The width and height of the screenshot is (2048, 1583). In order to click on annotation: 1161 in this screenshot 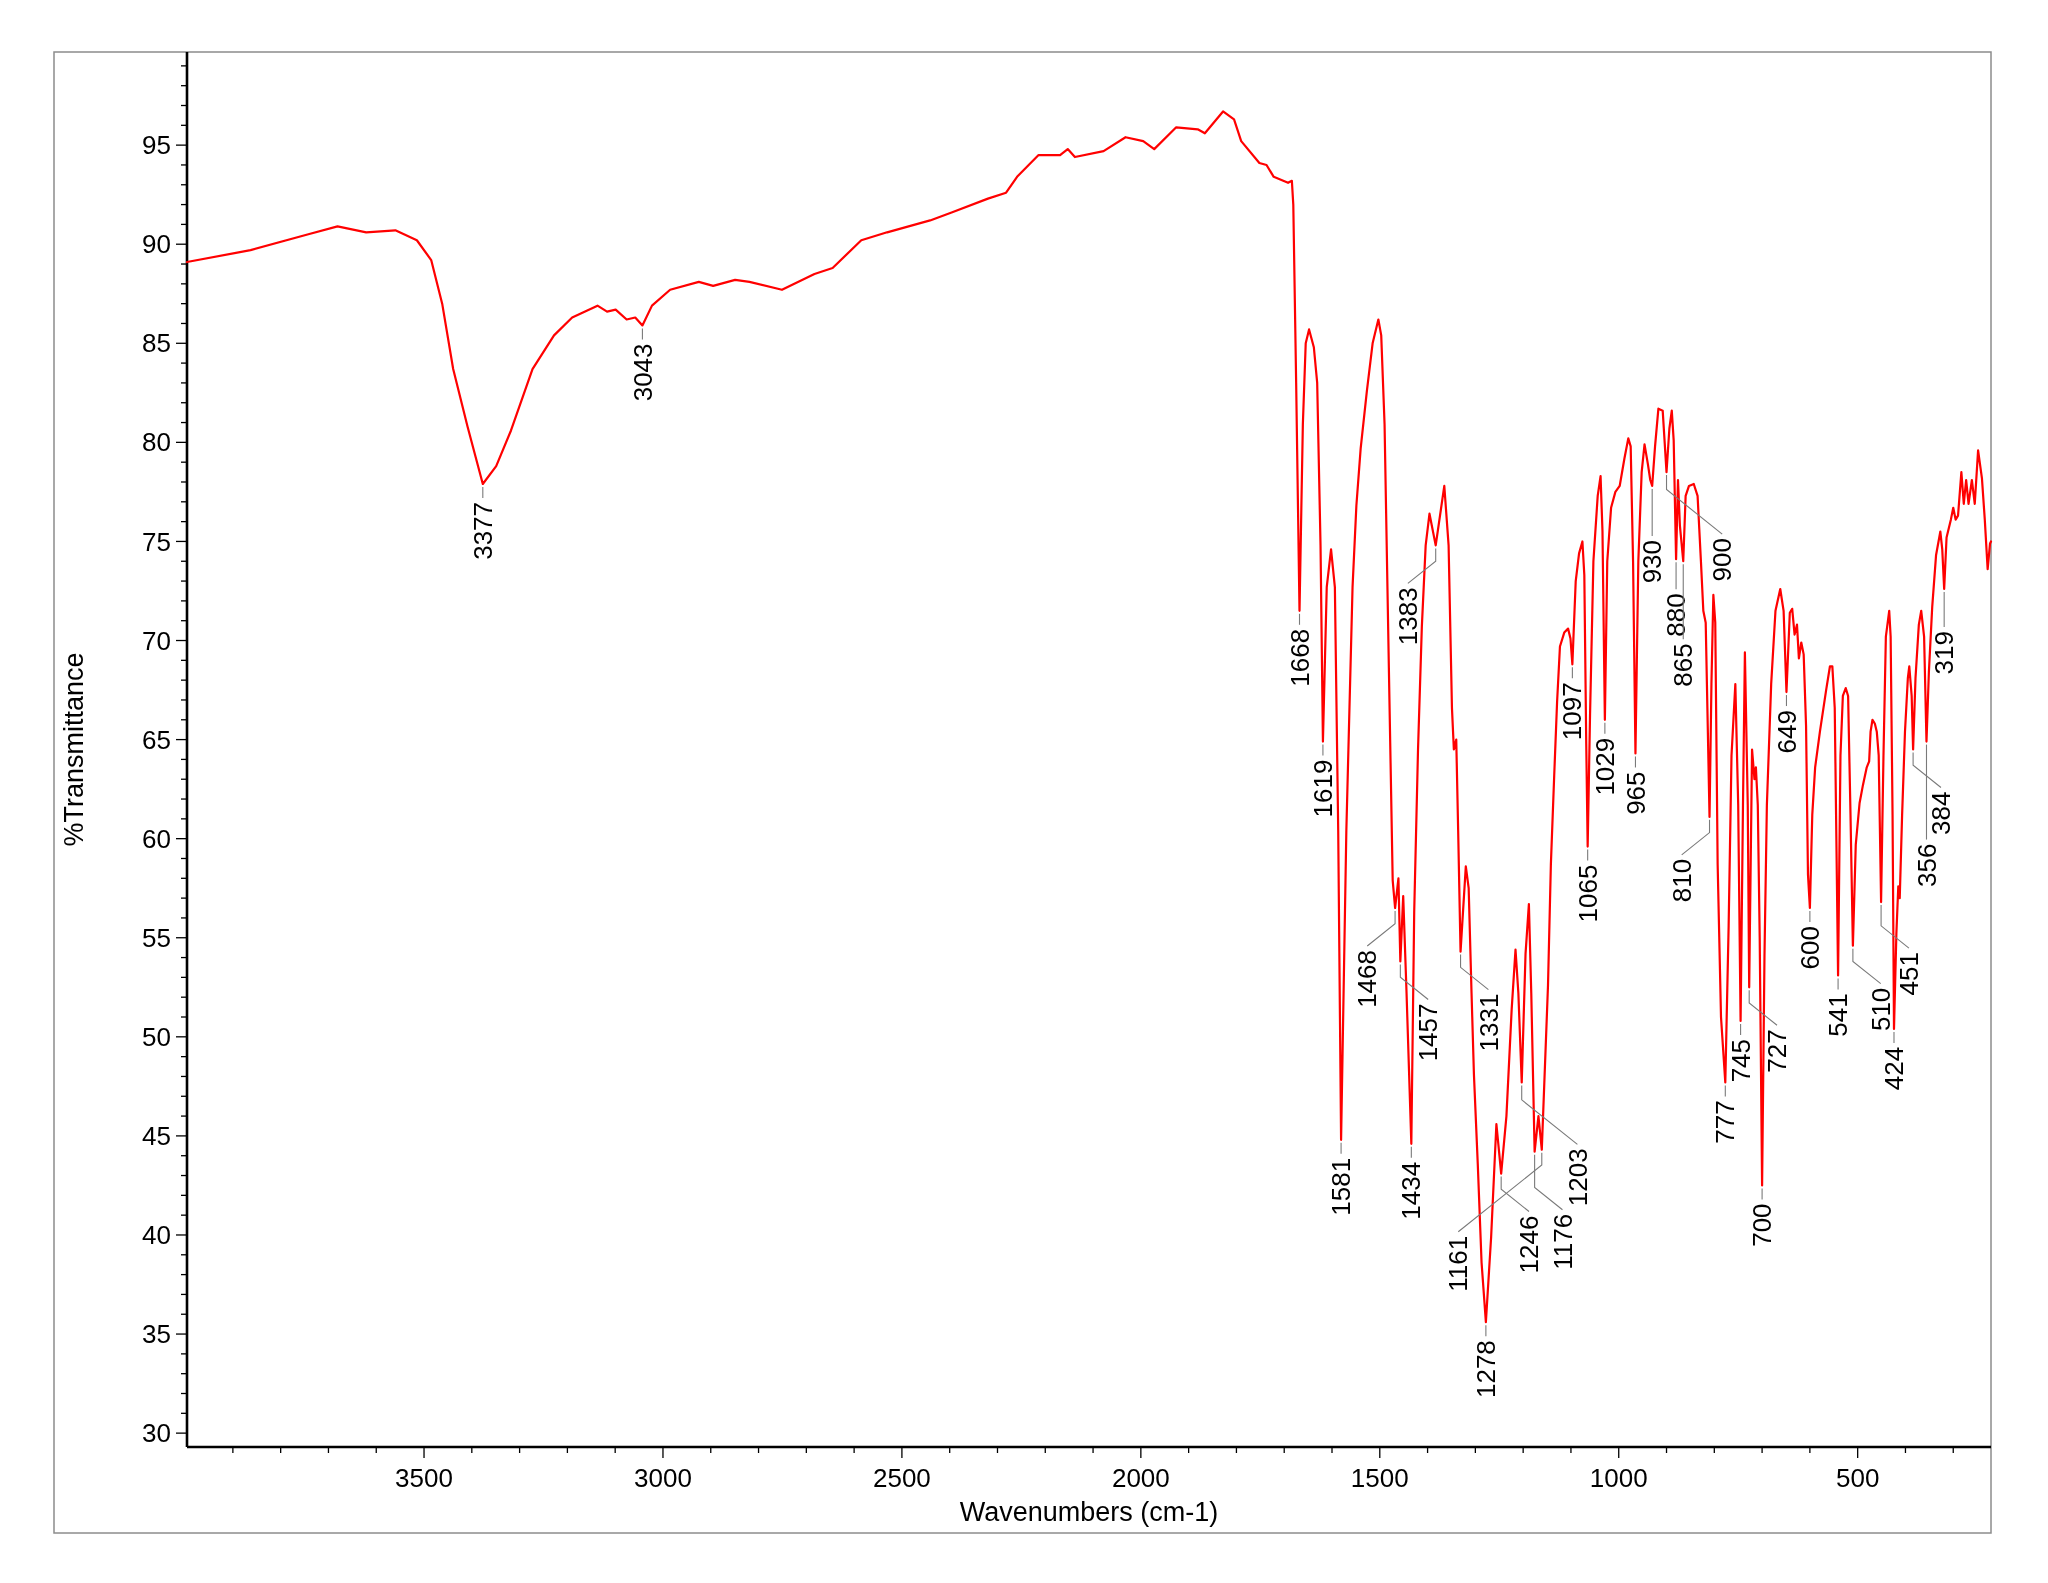, I will do `click(1458, 1263)`.